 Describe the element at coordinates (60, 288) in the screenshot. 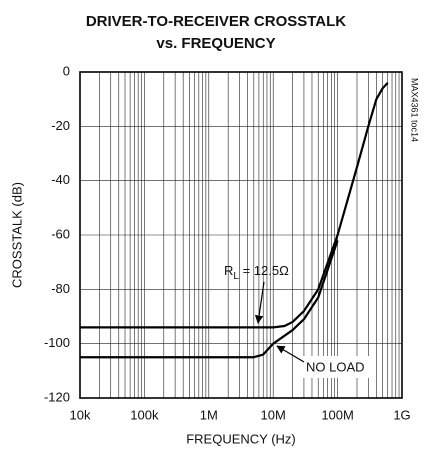

I see `y-tick-label: -80` at that location.